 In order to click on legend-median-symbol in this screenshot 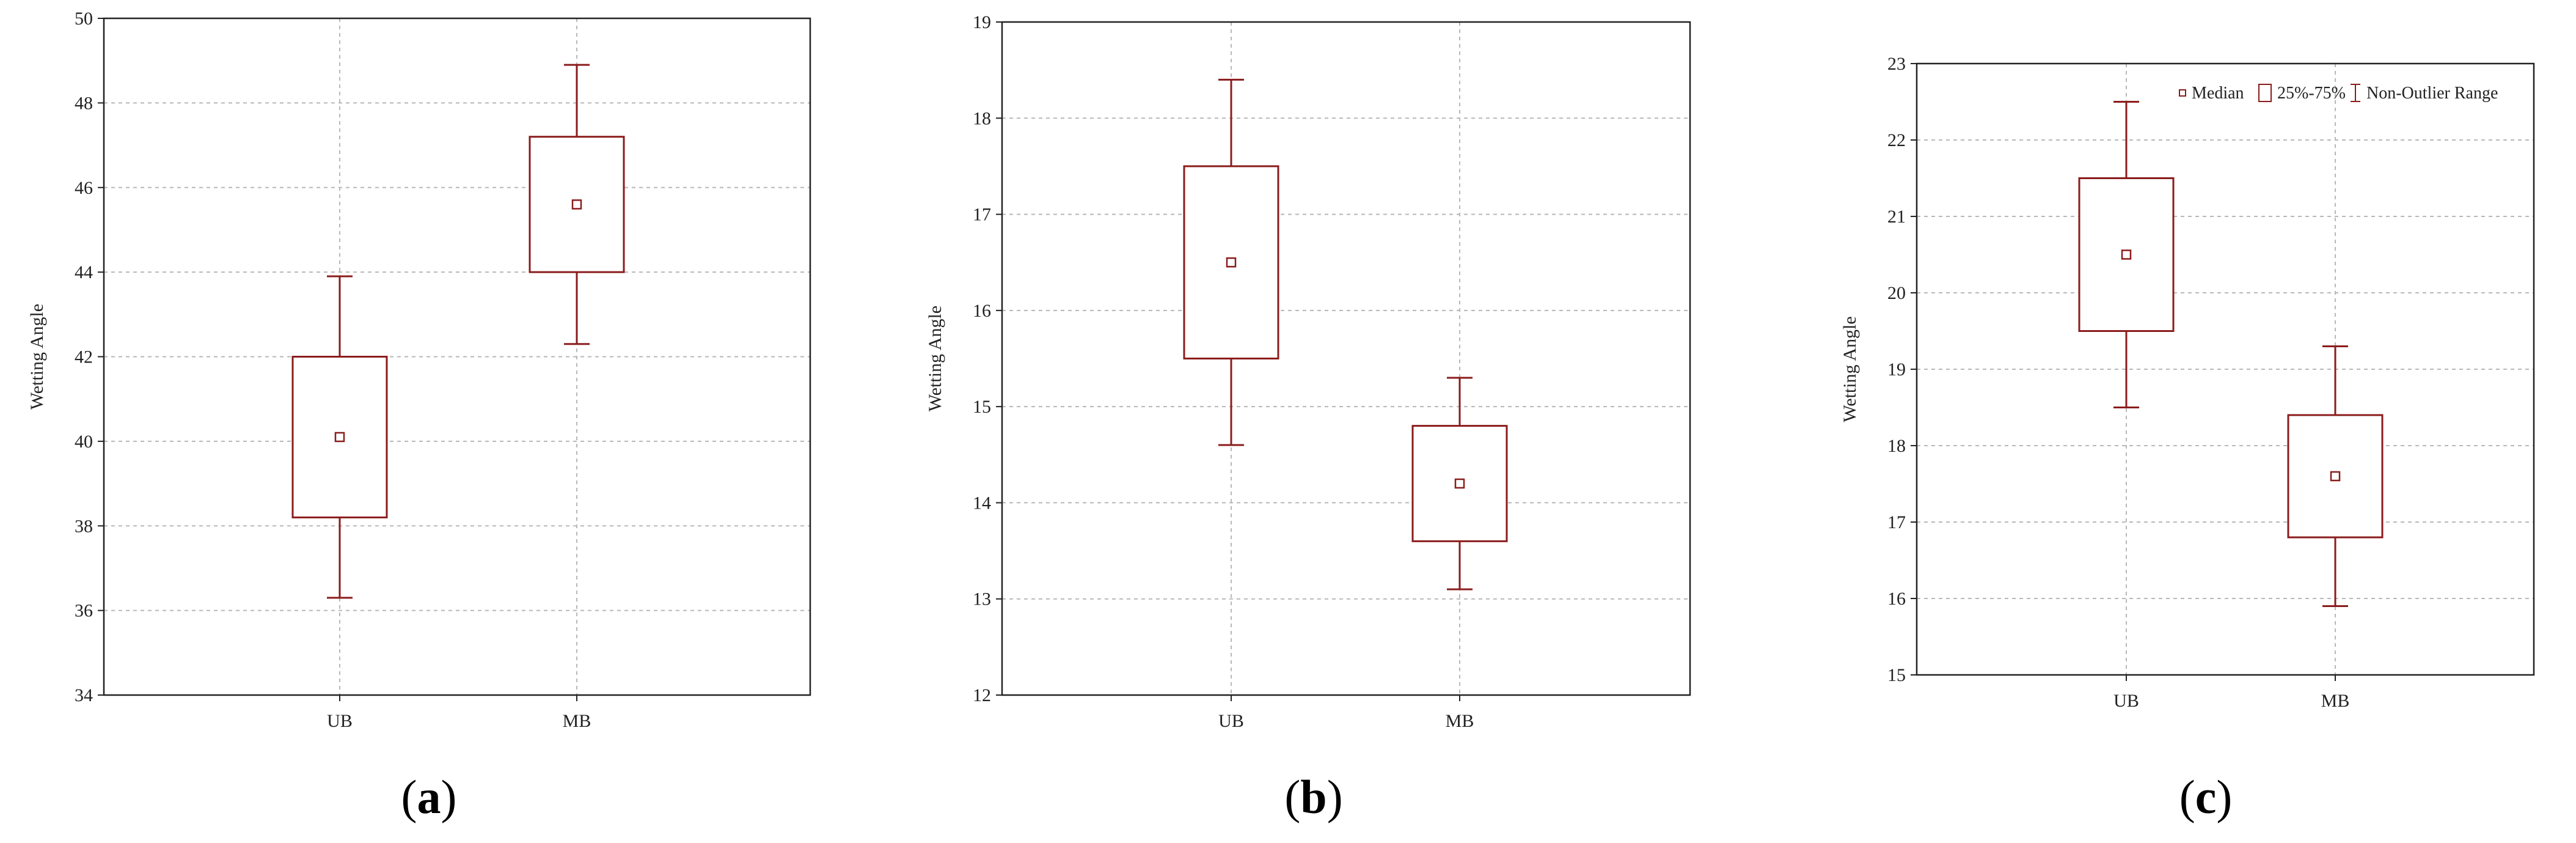, I will do `click(2182, 93)`.